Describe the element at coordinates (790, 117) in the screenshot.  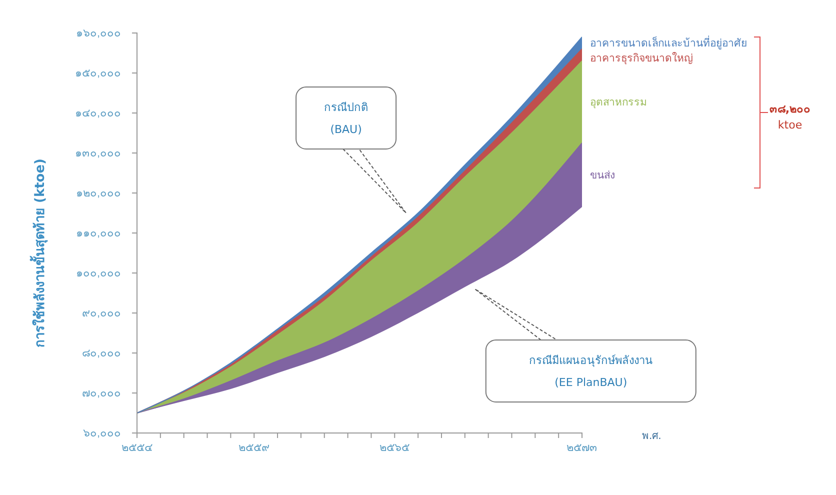
I see `text: ๓๘,๒๐๐ ktoe` at that location.